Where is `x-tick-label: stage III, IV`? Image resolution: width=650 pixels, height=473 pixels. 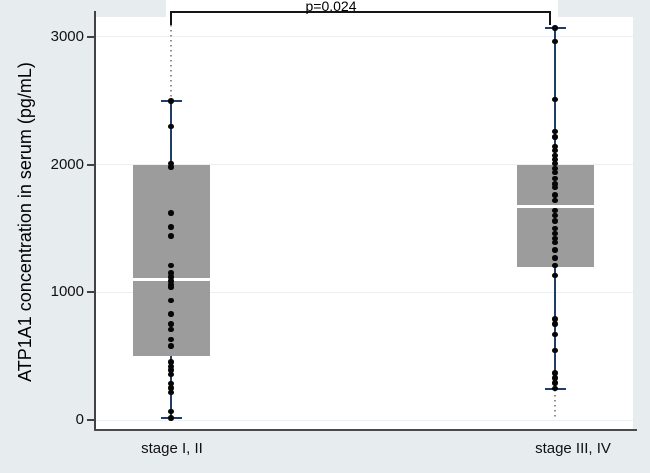
x-tick-label: stage III, IV is located at coordinates (573, 448).